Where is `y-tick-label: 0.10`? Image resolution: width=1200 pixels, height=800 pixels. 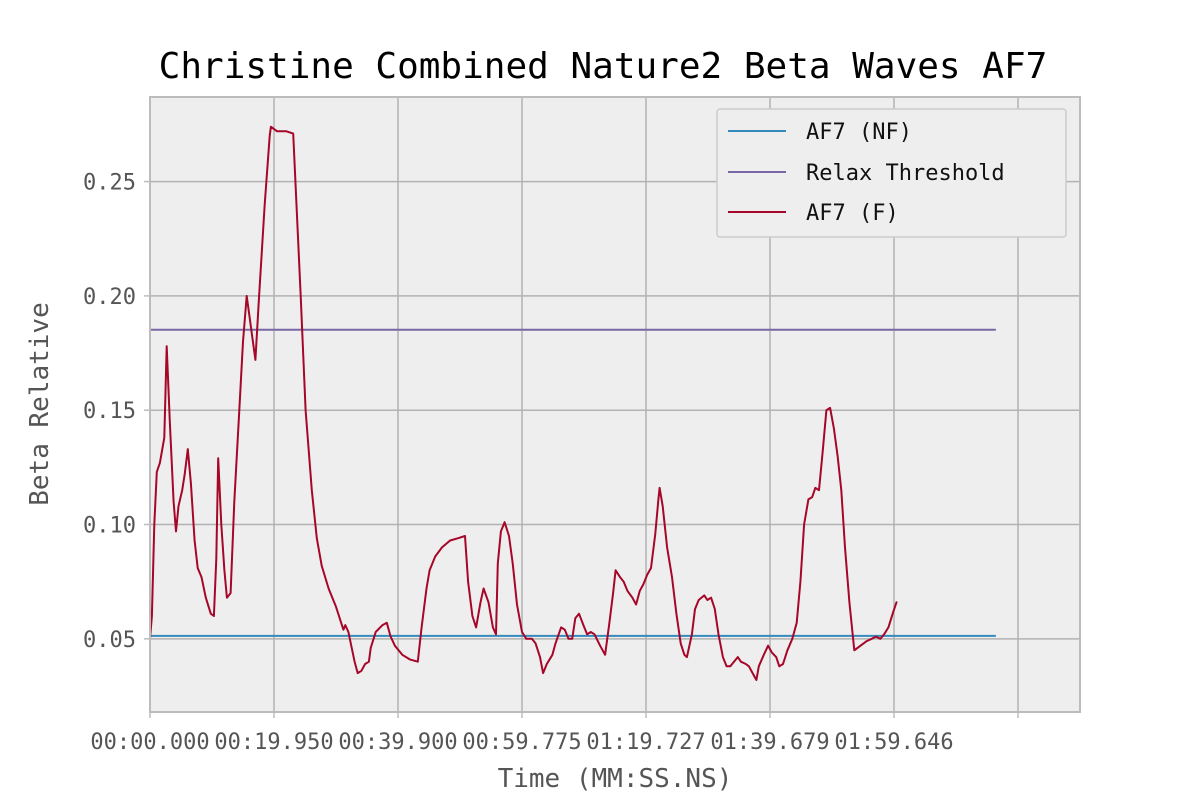 y-tick-label: 0.10 is located at coordinates (109, 526).